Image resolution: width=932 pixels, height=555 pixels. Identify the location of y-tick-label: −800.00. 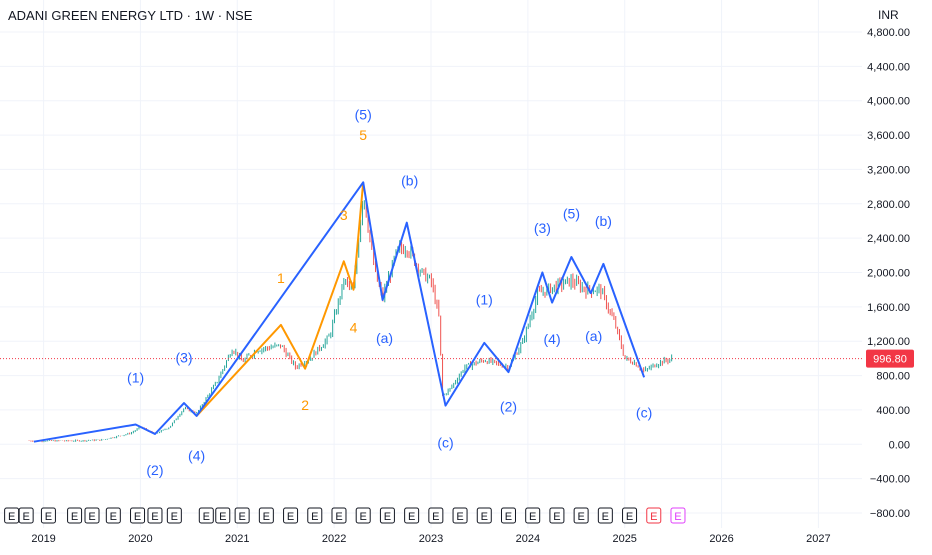
(890, 514).